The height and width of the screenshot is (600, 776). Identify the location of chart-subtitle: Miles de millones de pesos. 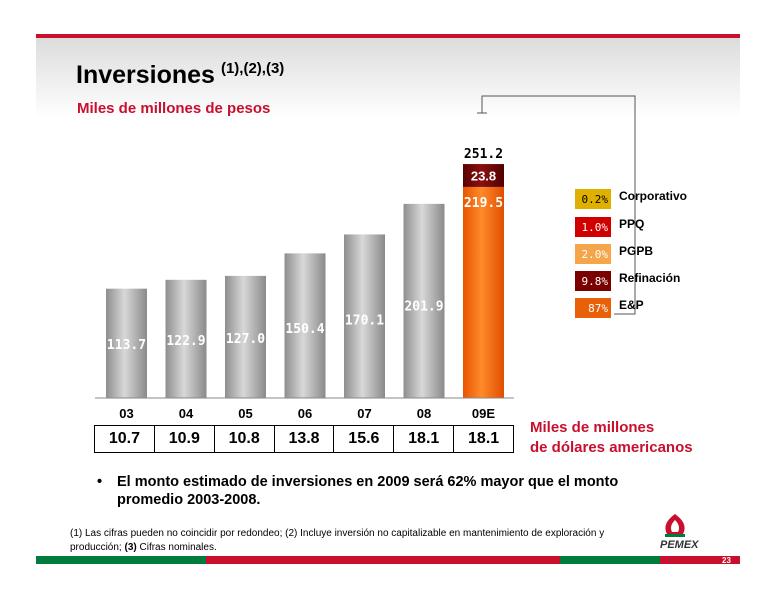
(174, 108).